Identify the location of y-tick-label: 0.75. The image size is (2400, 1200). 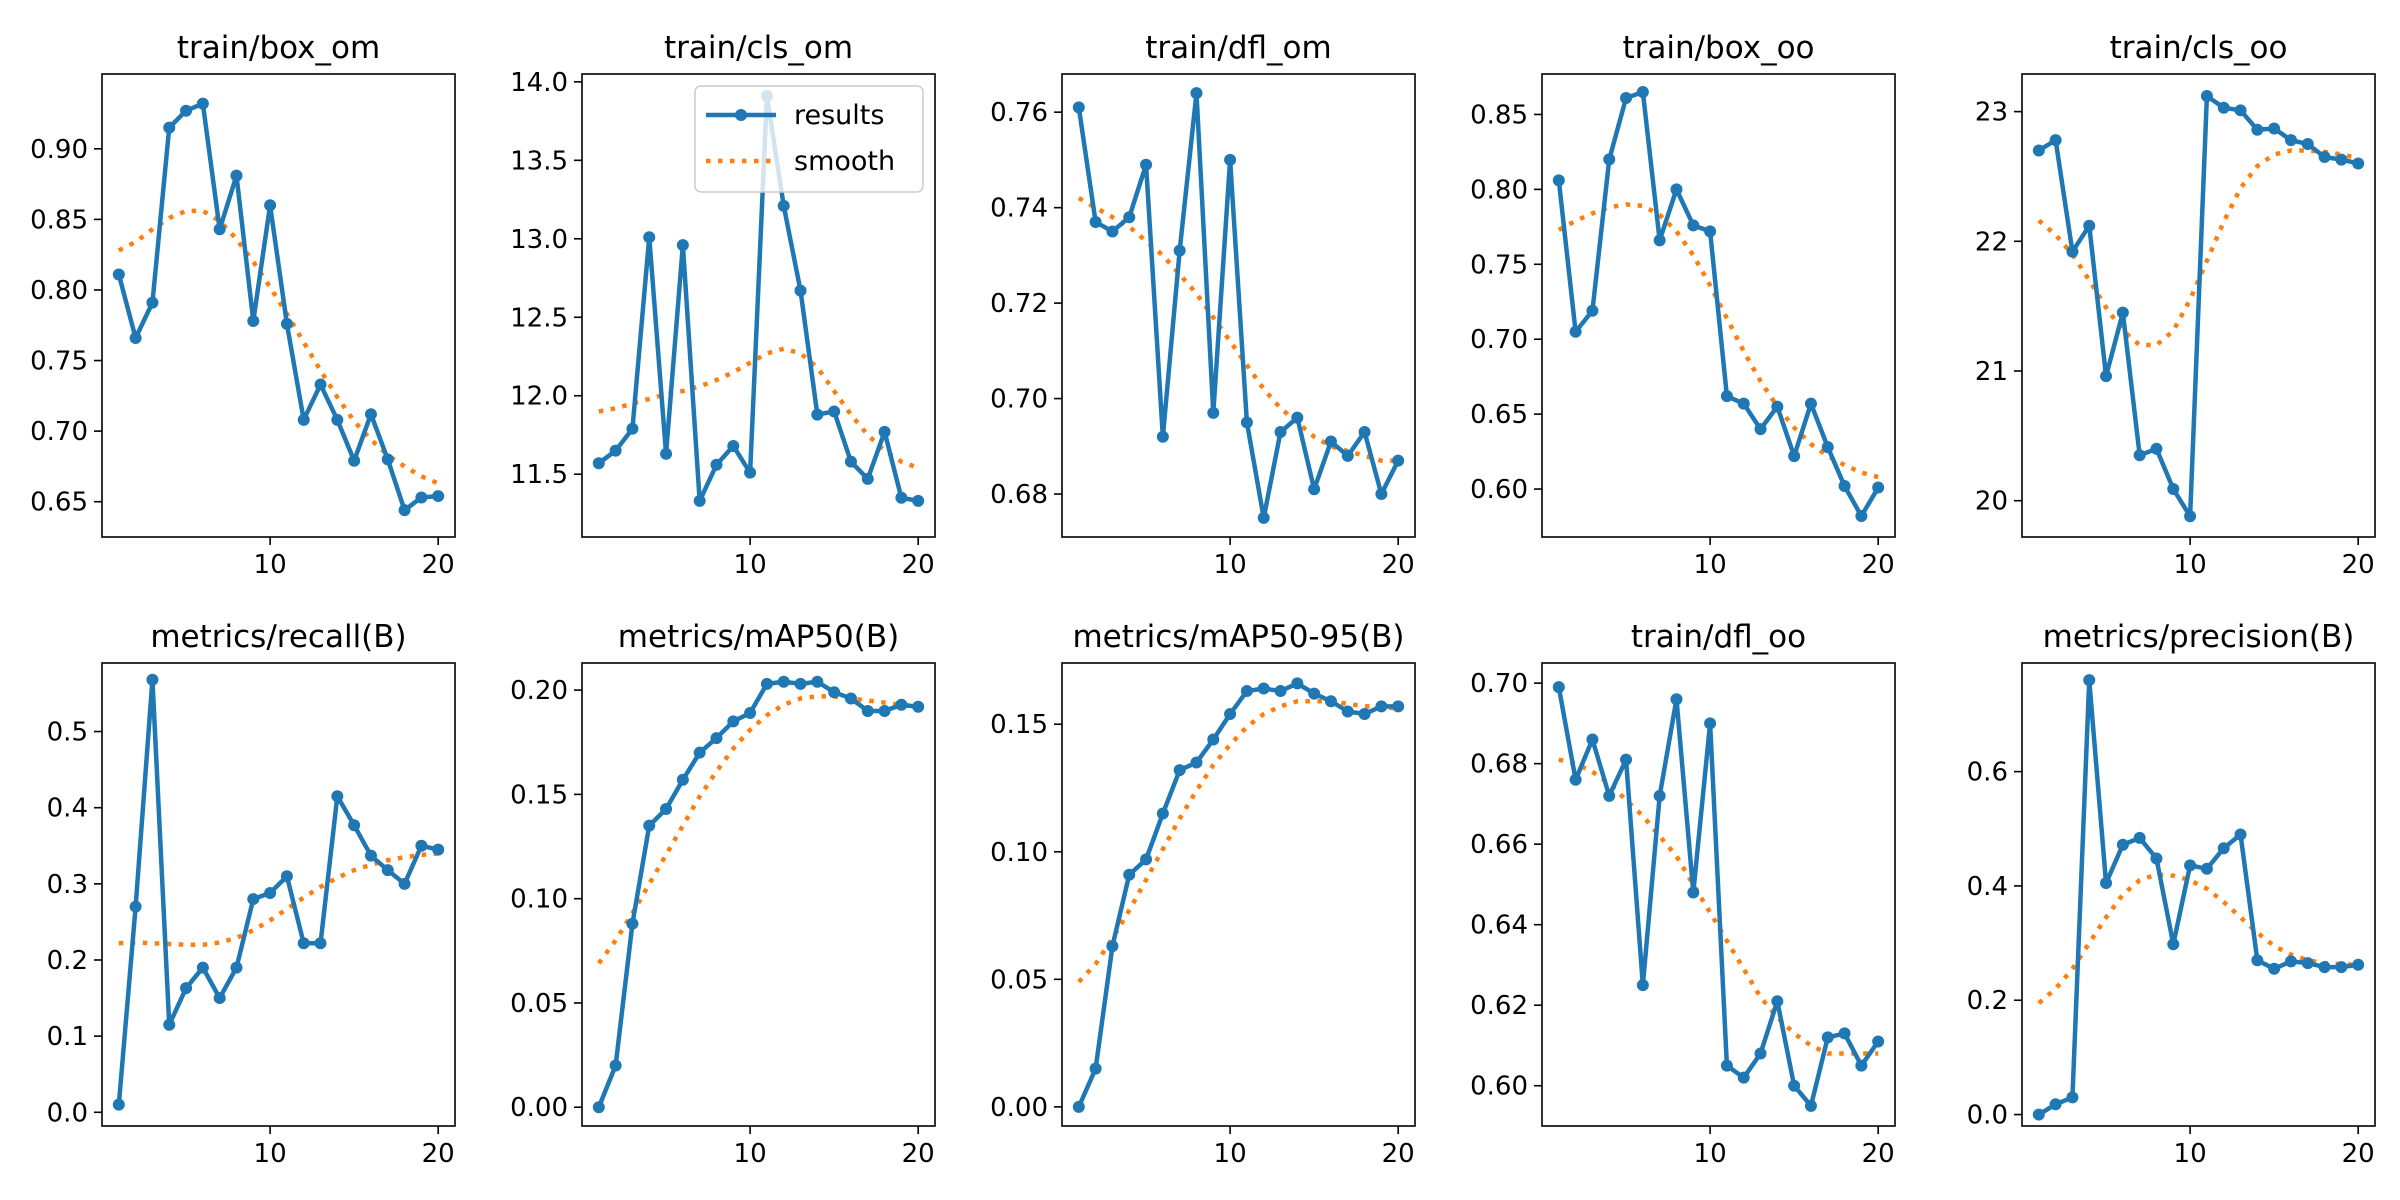
(59, 362).